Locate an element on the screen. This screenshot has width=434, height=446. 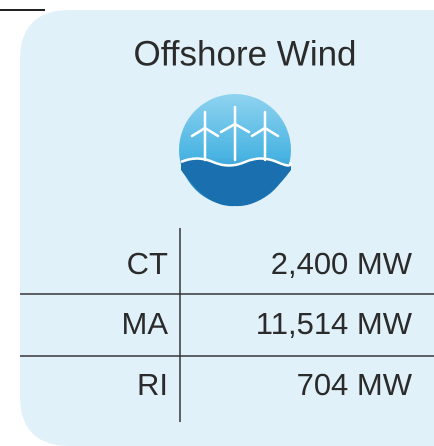
capacity-value: 11,514 MW is located at coordinates (334, 323).